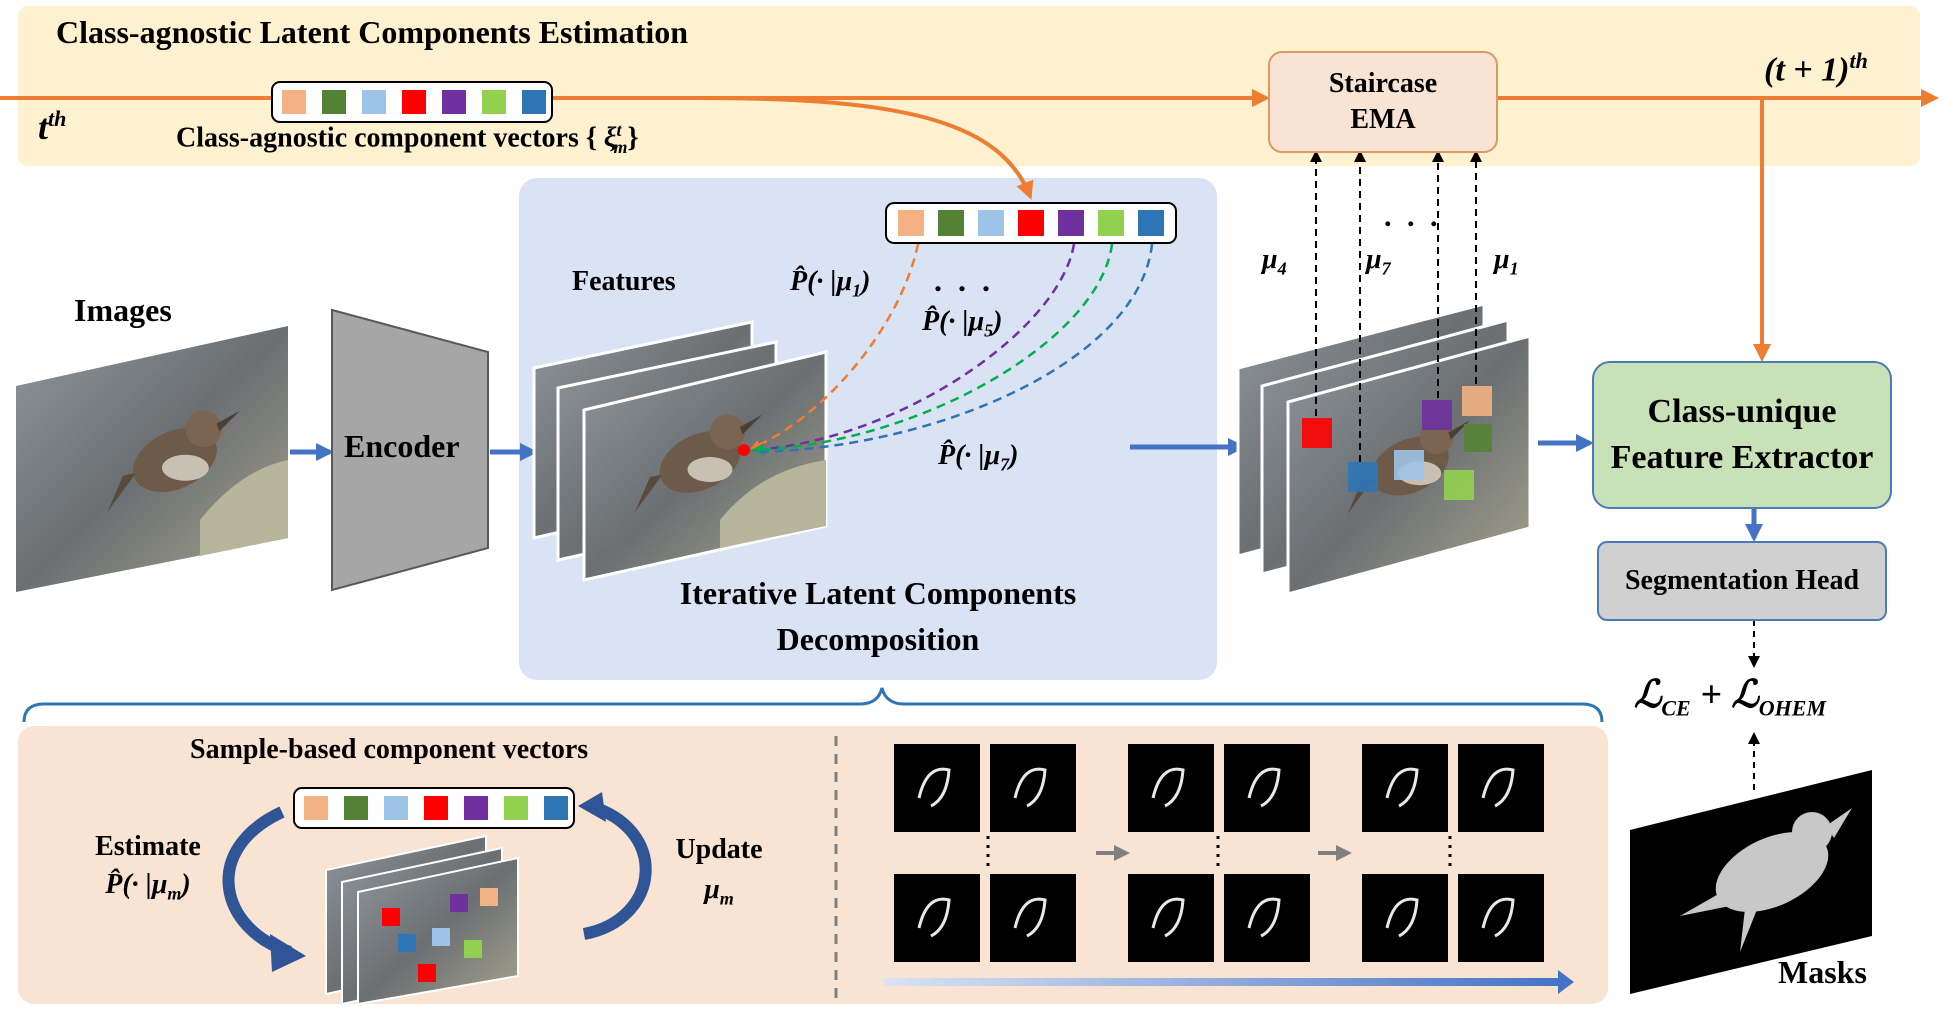 Image resolution: width=1945 pixels, height=1013 pixels. What do you see at coordinates (257, 882) in the screenshot?
I see `estimate-arrow` at bounding box center [257, 882].